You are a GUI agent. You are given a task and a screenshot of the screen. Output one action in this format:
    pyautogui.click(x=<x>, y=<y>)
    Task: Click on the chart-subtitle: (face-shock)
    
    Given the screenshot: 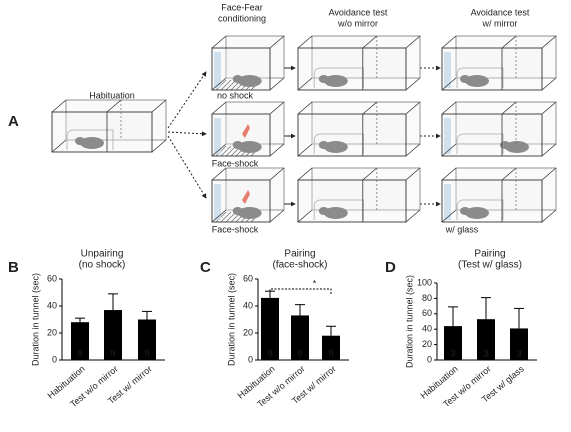 What is the action you would take?
    pyautogui.click(x=299, y=265)
    